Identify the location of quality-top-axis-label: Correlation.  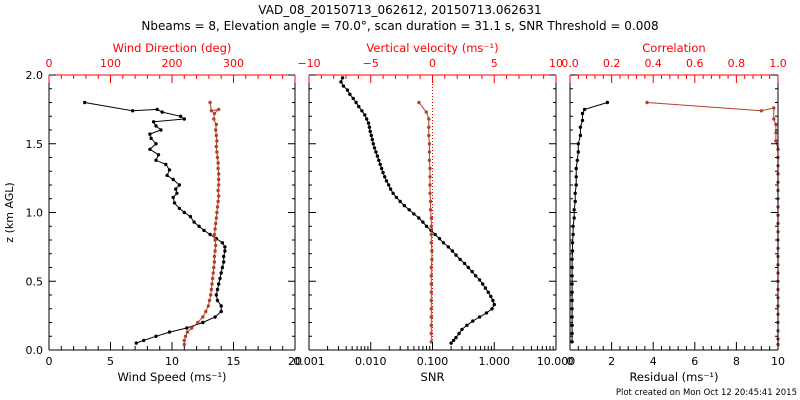
(673, 48).